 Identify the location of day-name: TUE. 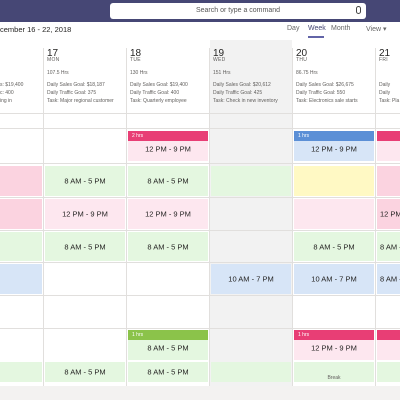
(135, 60).